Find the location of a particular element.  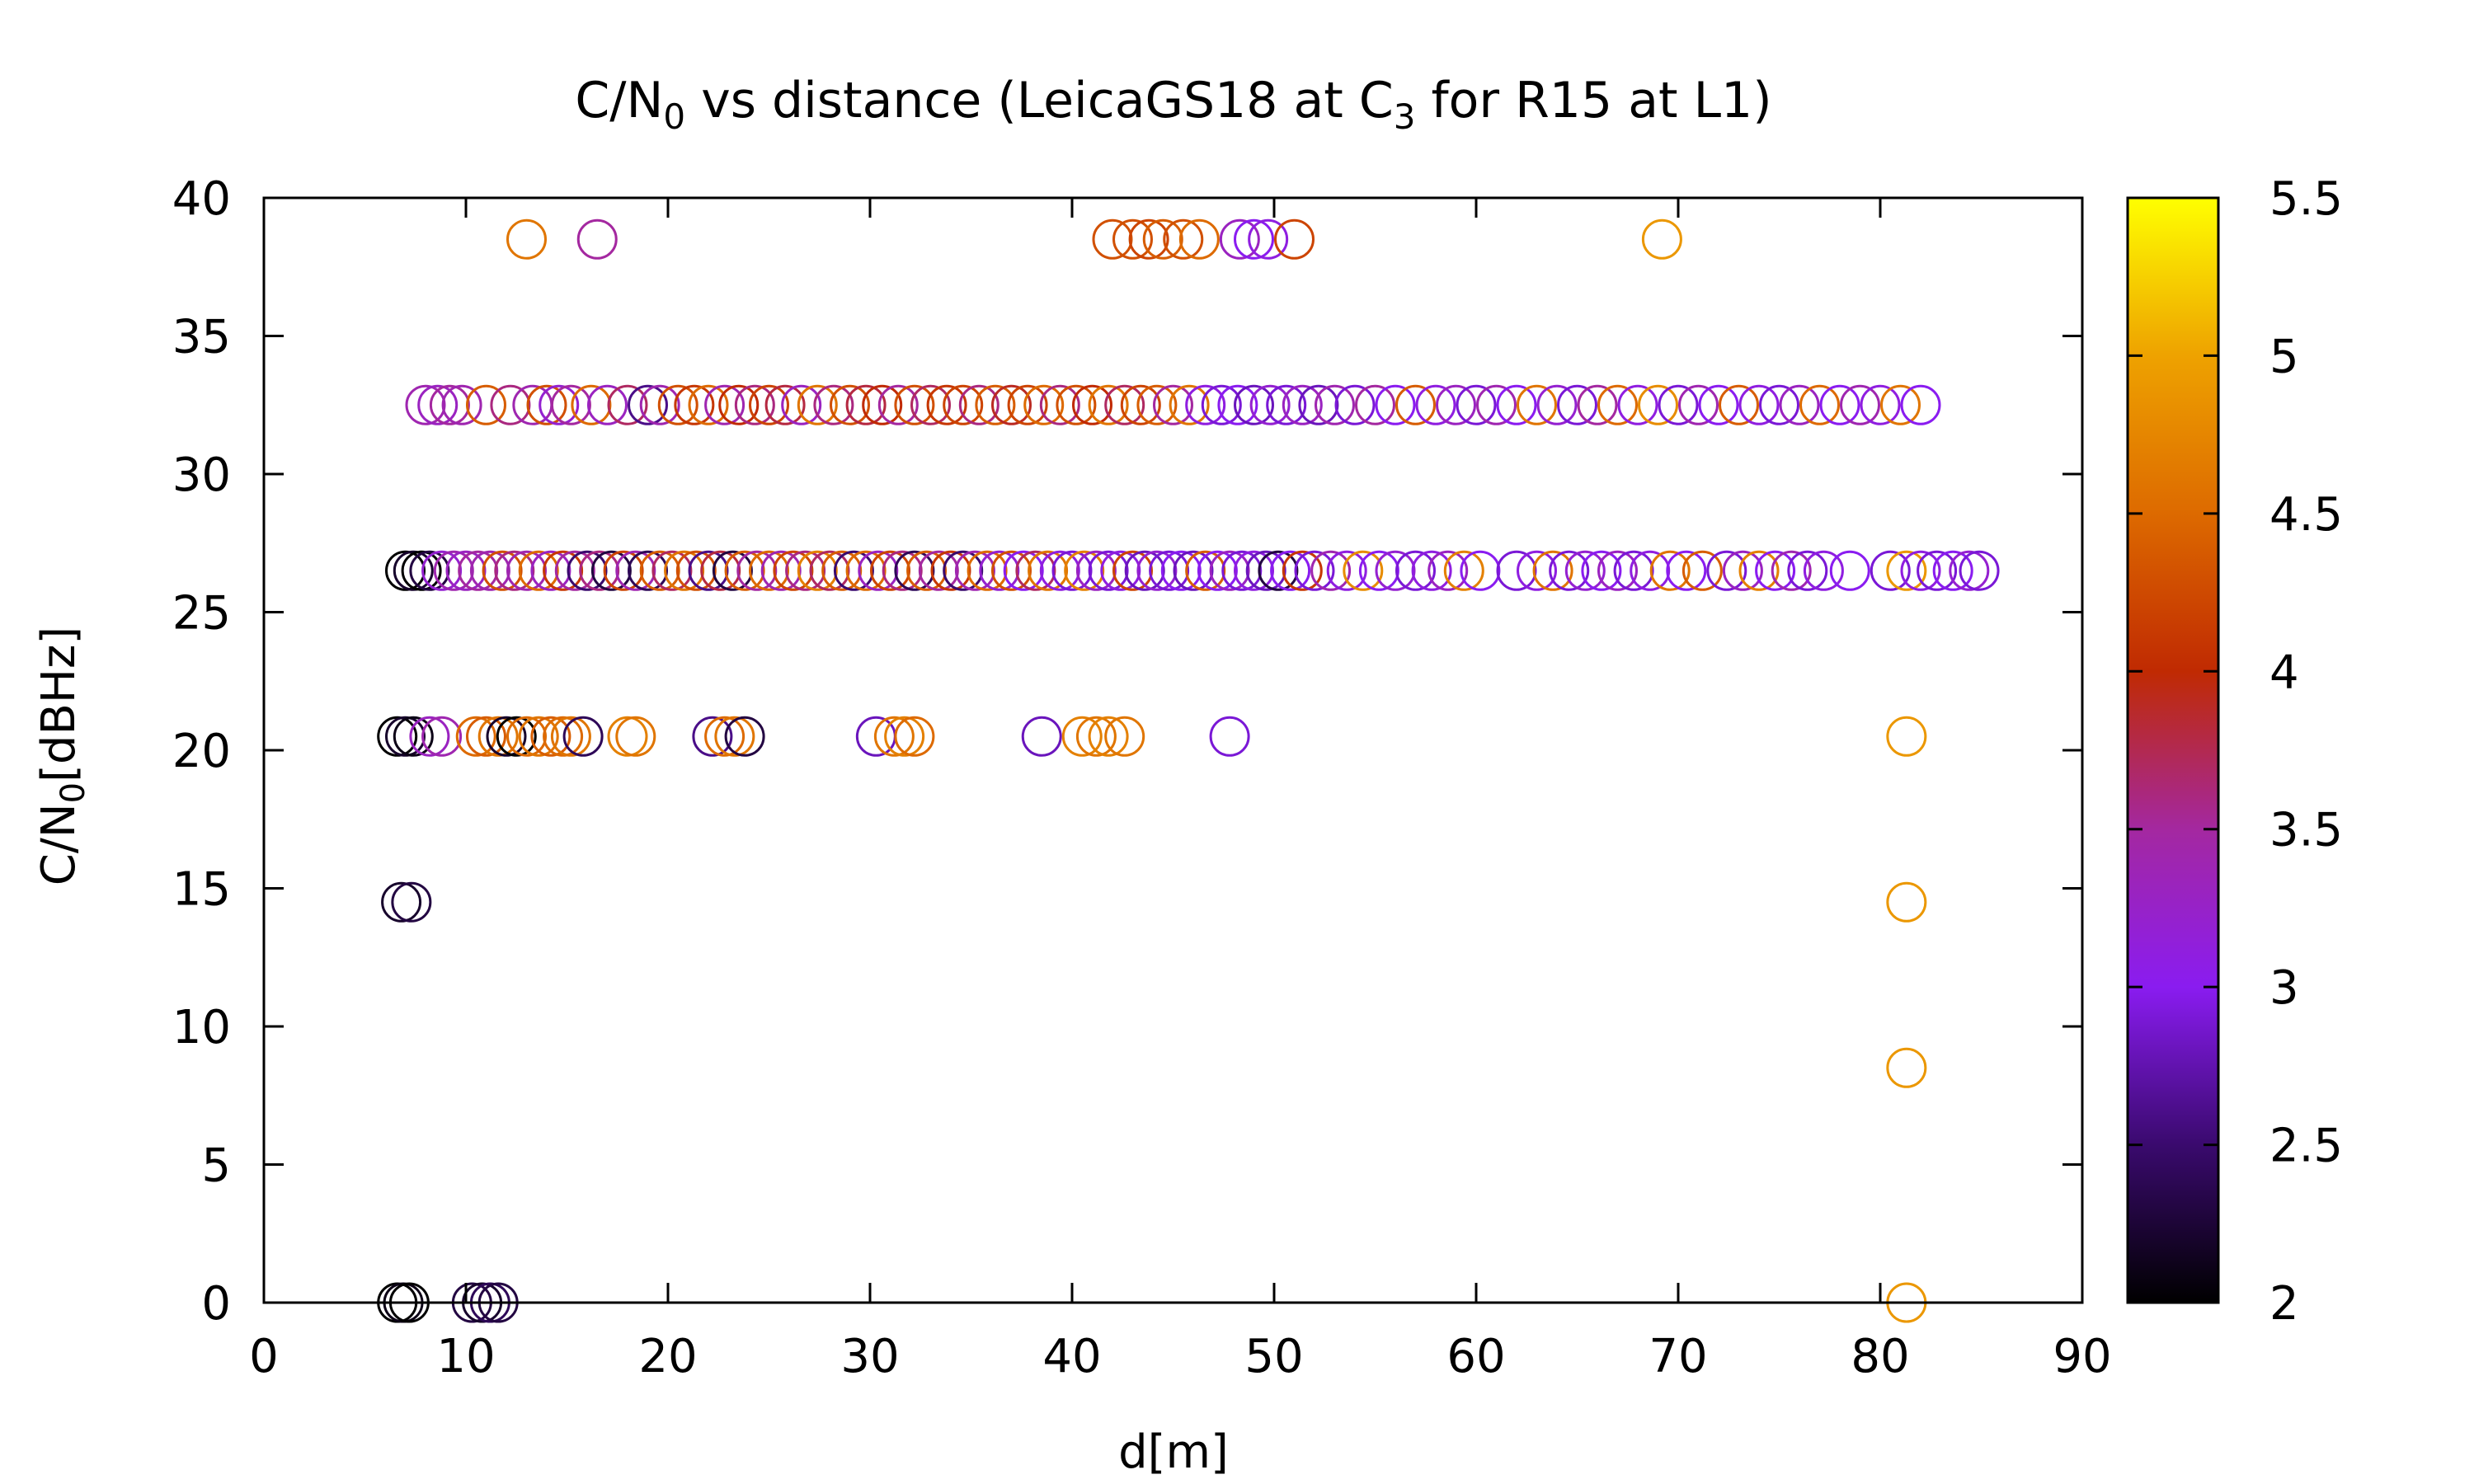

colorbar is located at coordinates (2173, 750).